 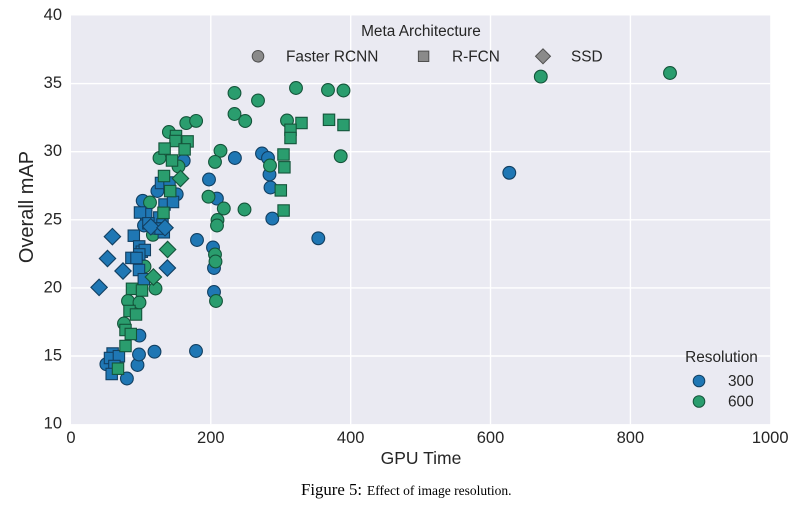 I want to click on svg-text: 800, so click(x=631, y=438).